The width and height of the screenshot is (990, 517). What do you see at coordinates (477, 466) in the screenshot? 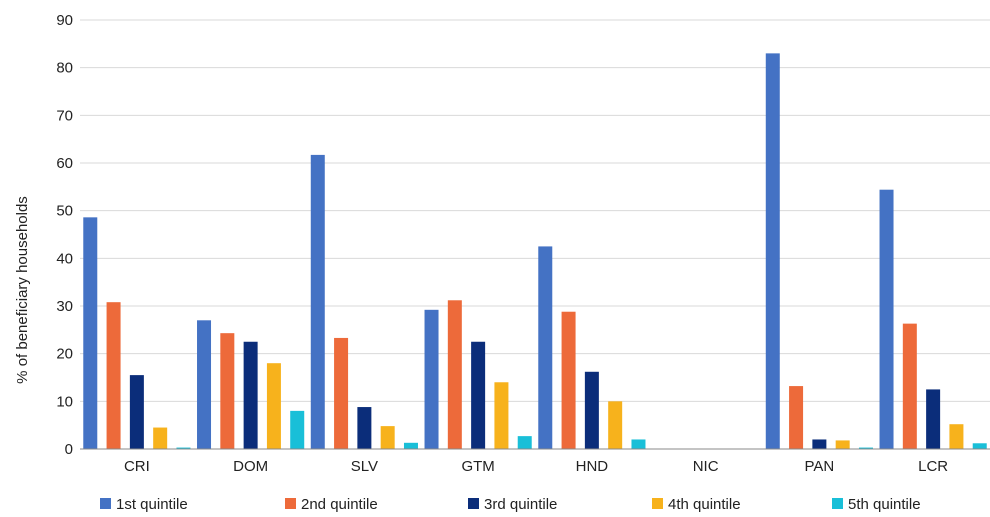
I see `x-tick-label: GTM` at bounding box center [477, 466].